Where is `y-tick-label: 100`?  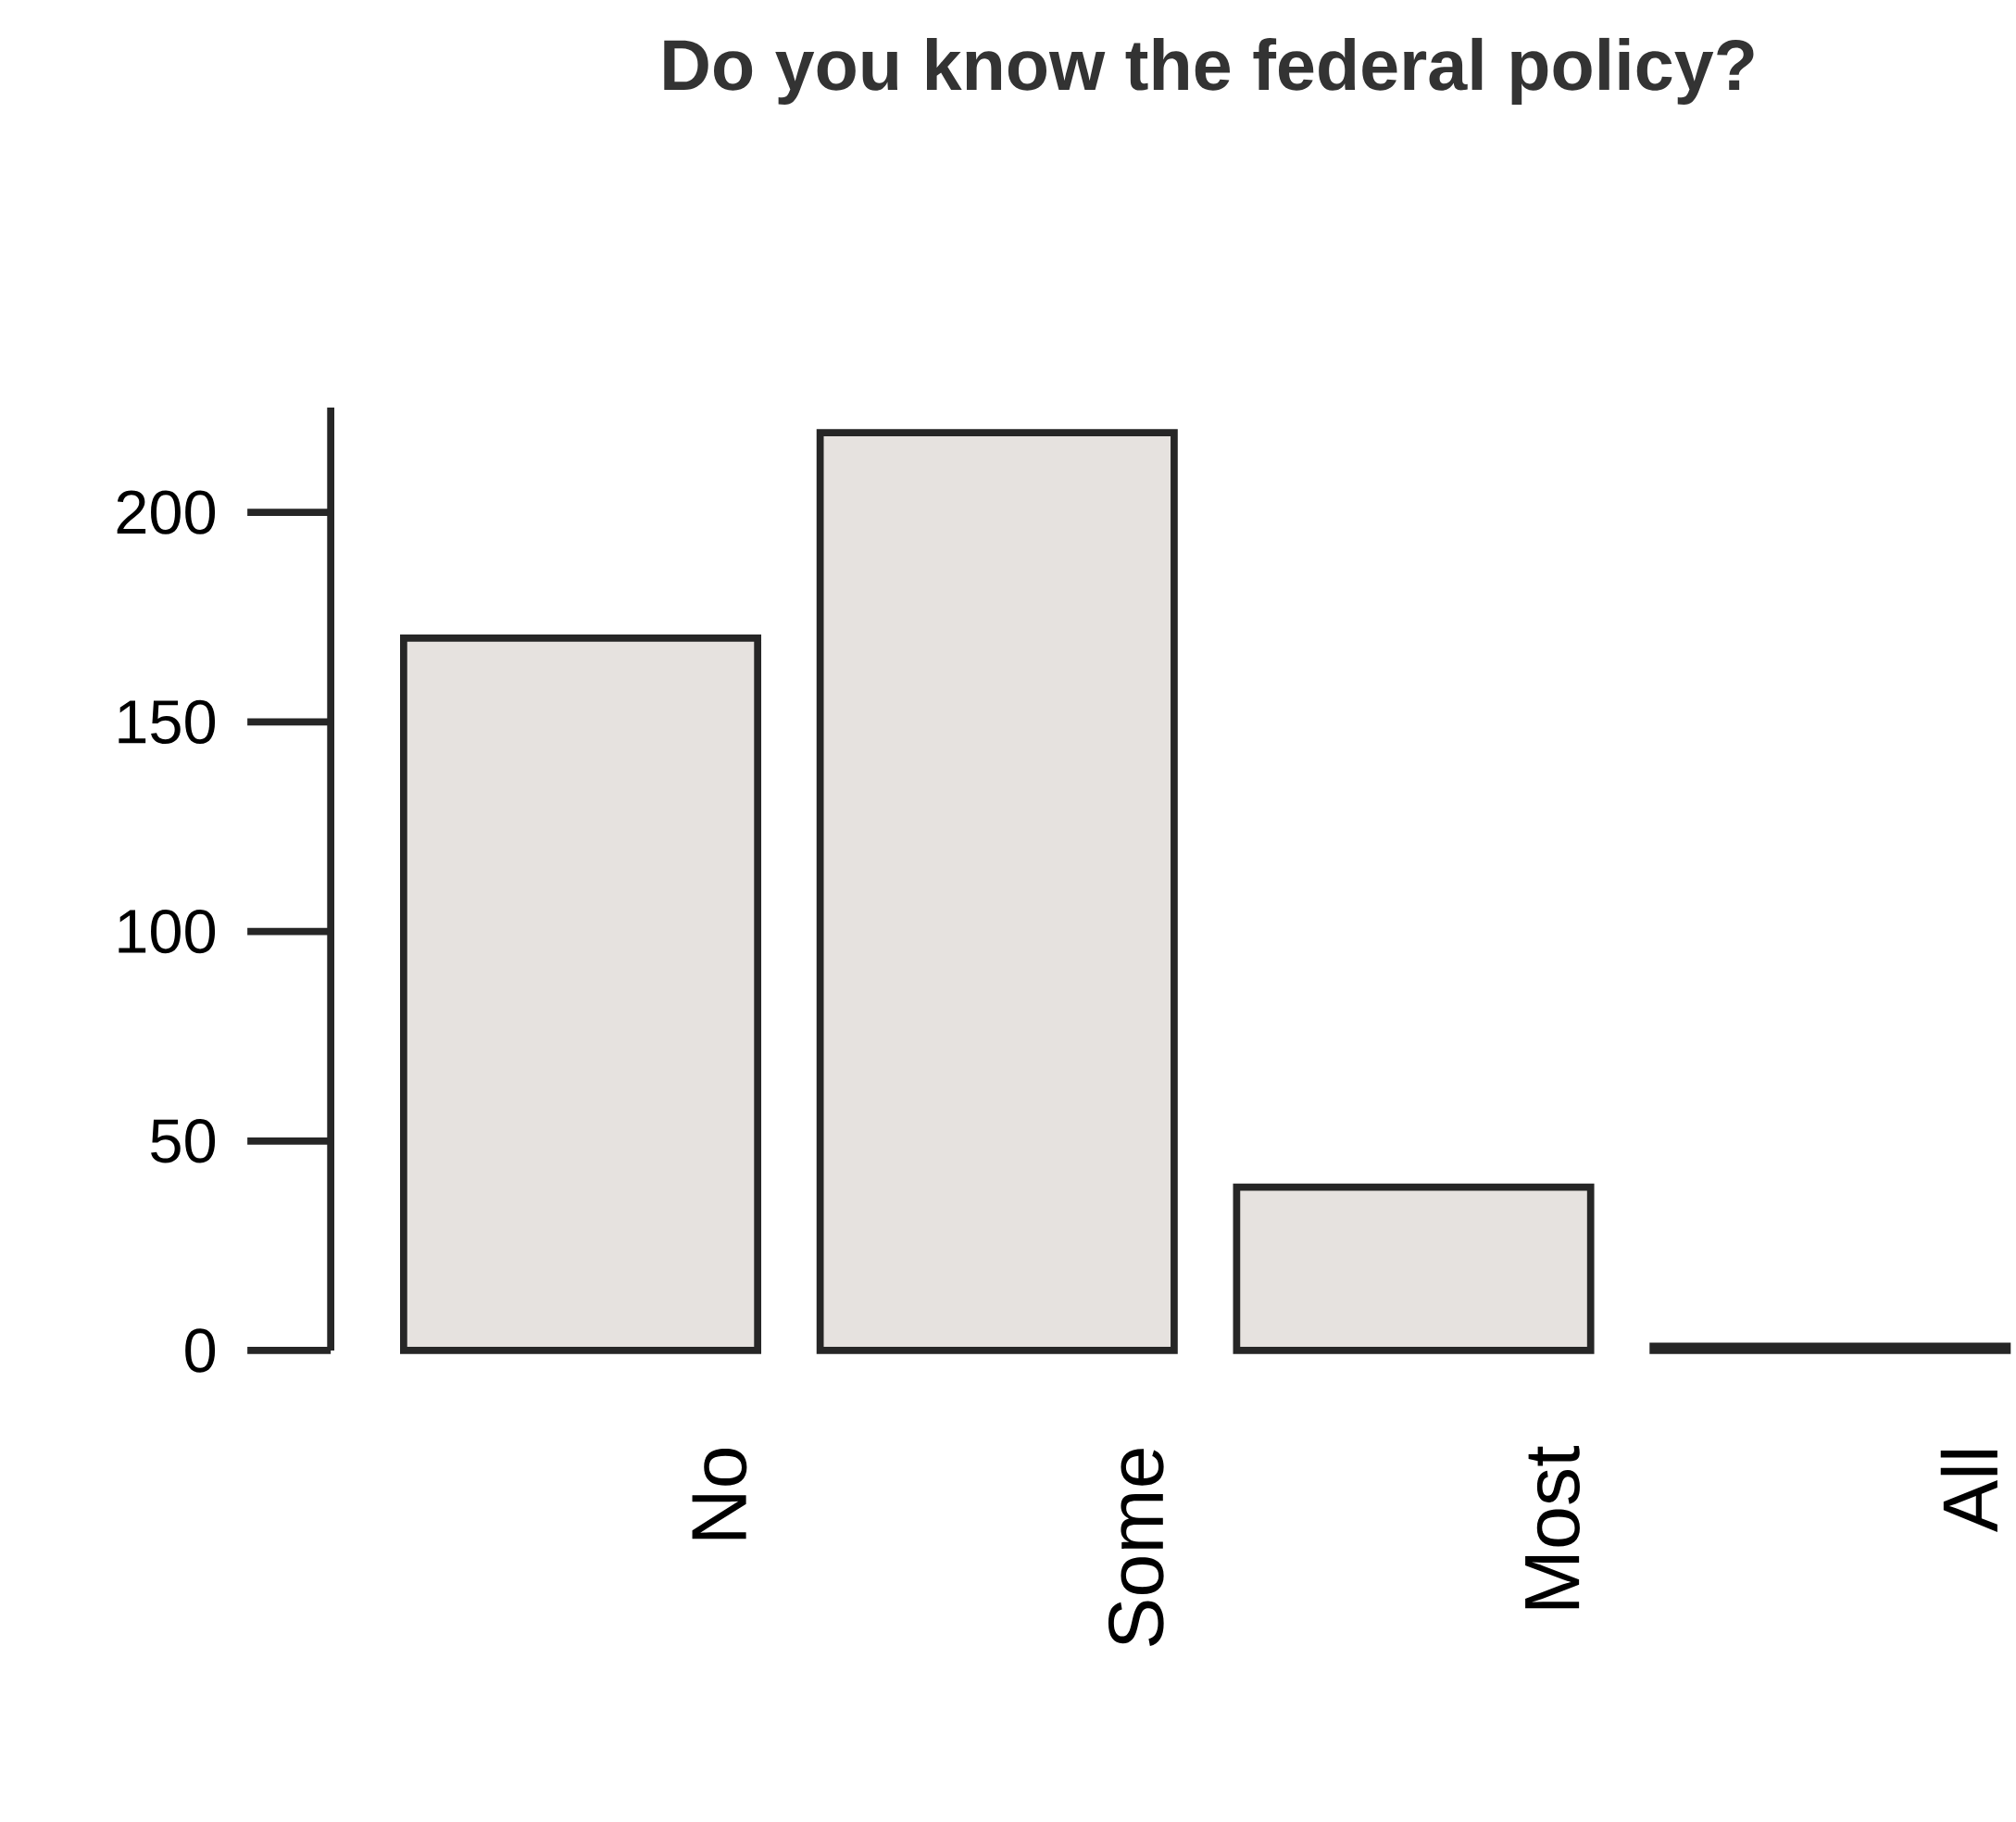 y-tick-label: 100 is located at coordinates (167, 932).